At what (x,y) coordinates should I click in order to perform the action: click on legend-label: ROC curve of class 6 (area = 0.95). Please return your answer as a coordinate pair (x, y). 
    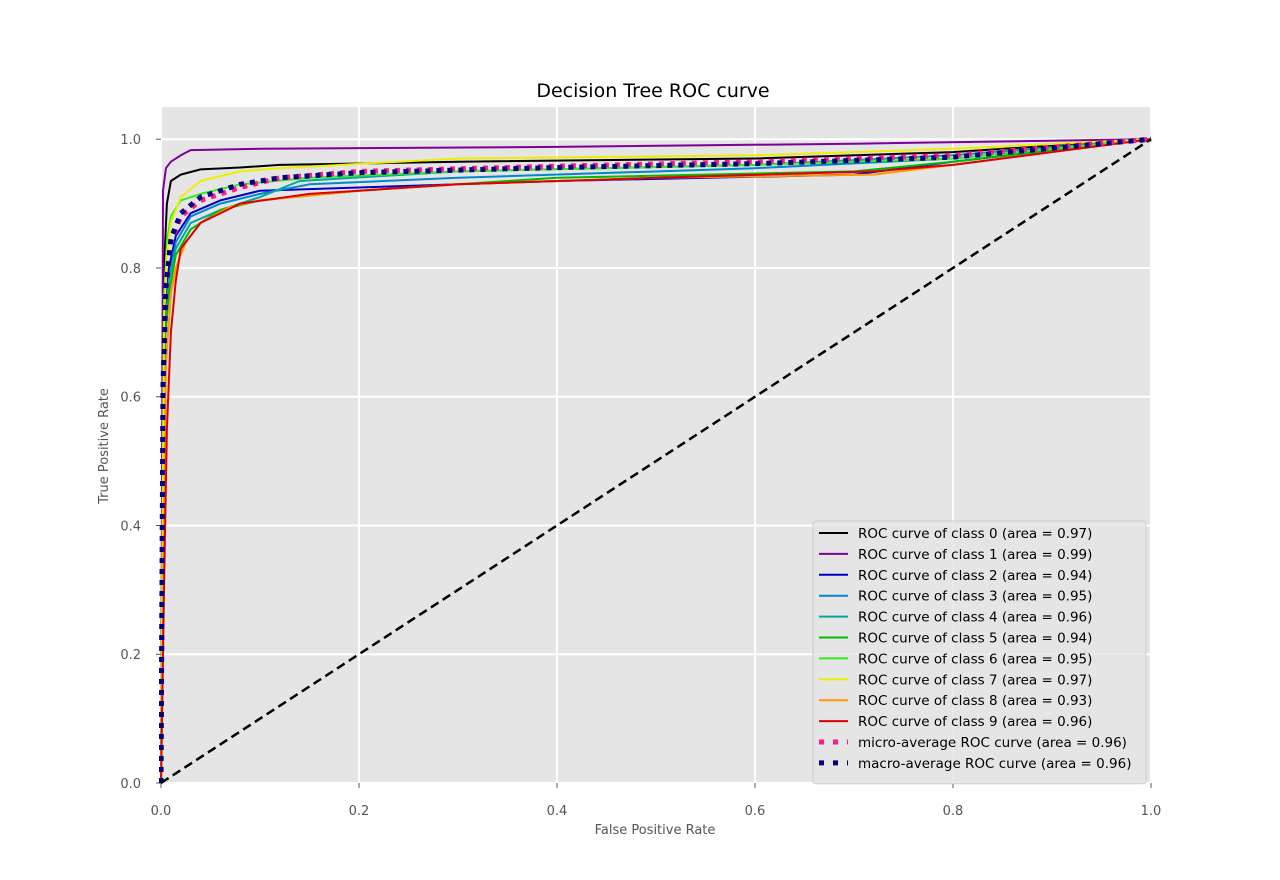
    Looking at the image, I should click on (975, 659).